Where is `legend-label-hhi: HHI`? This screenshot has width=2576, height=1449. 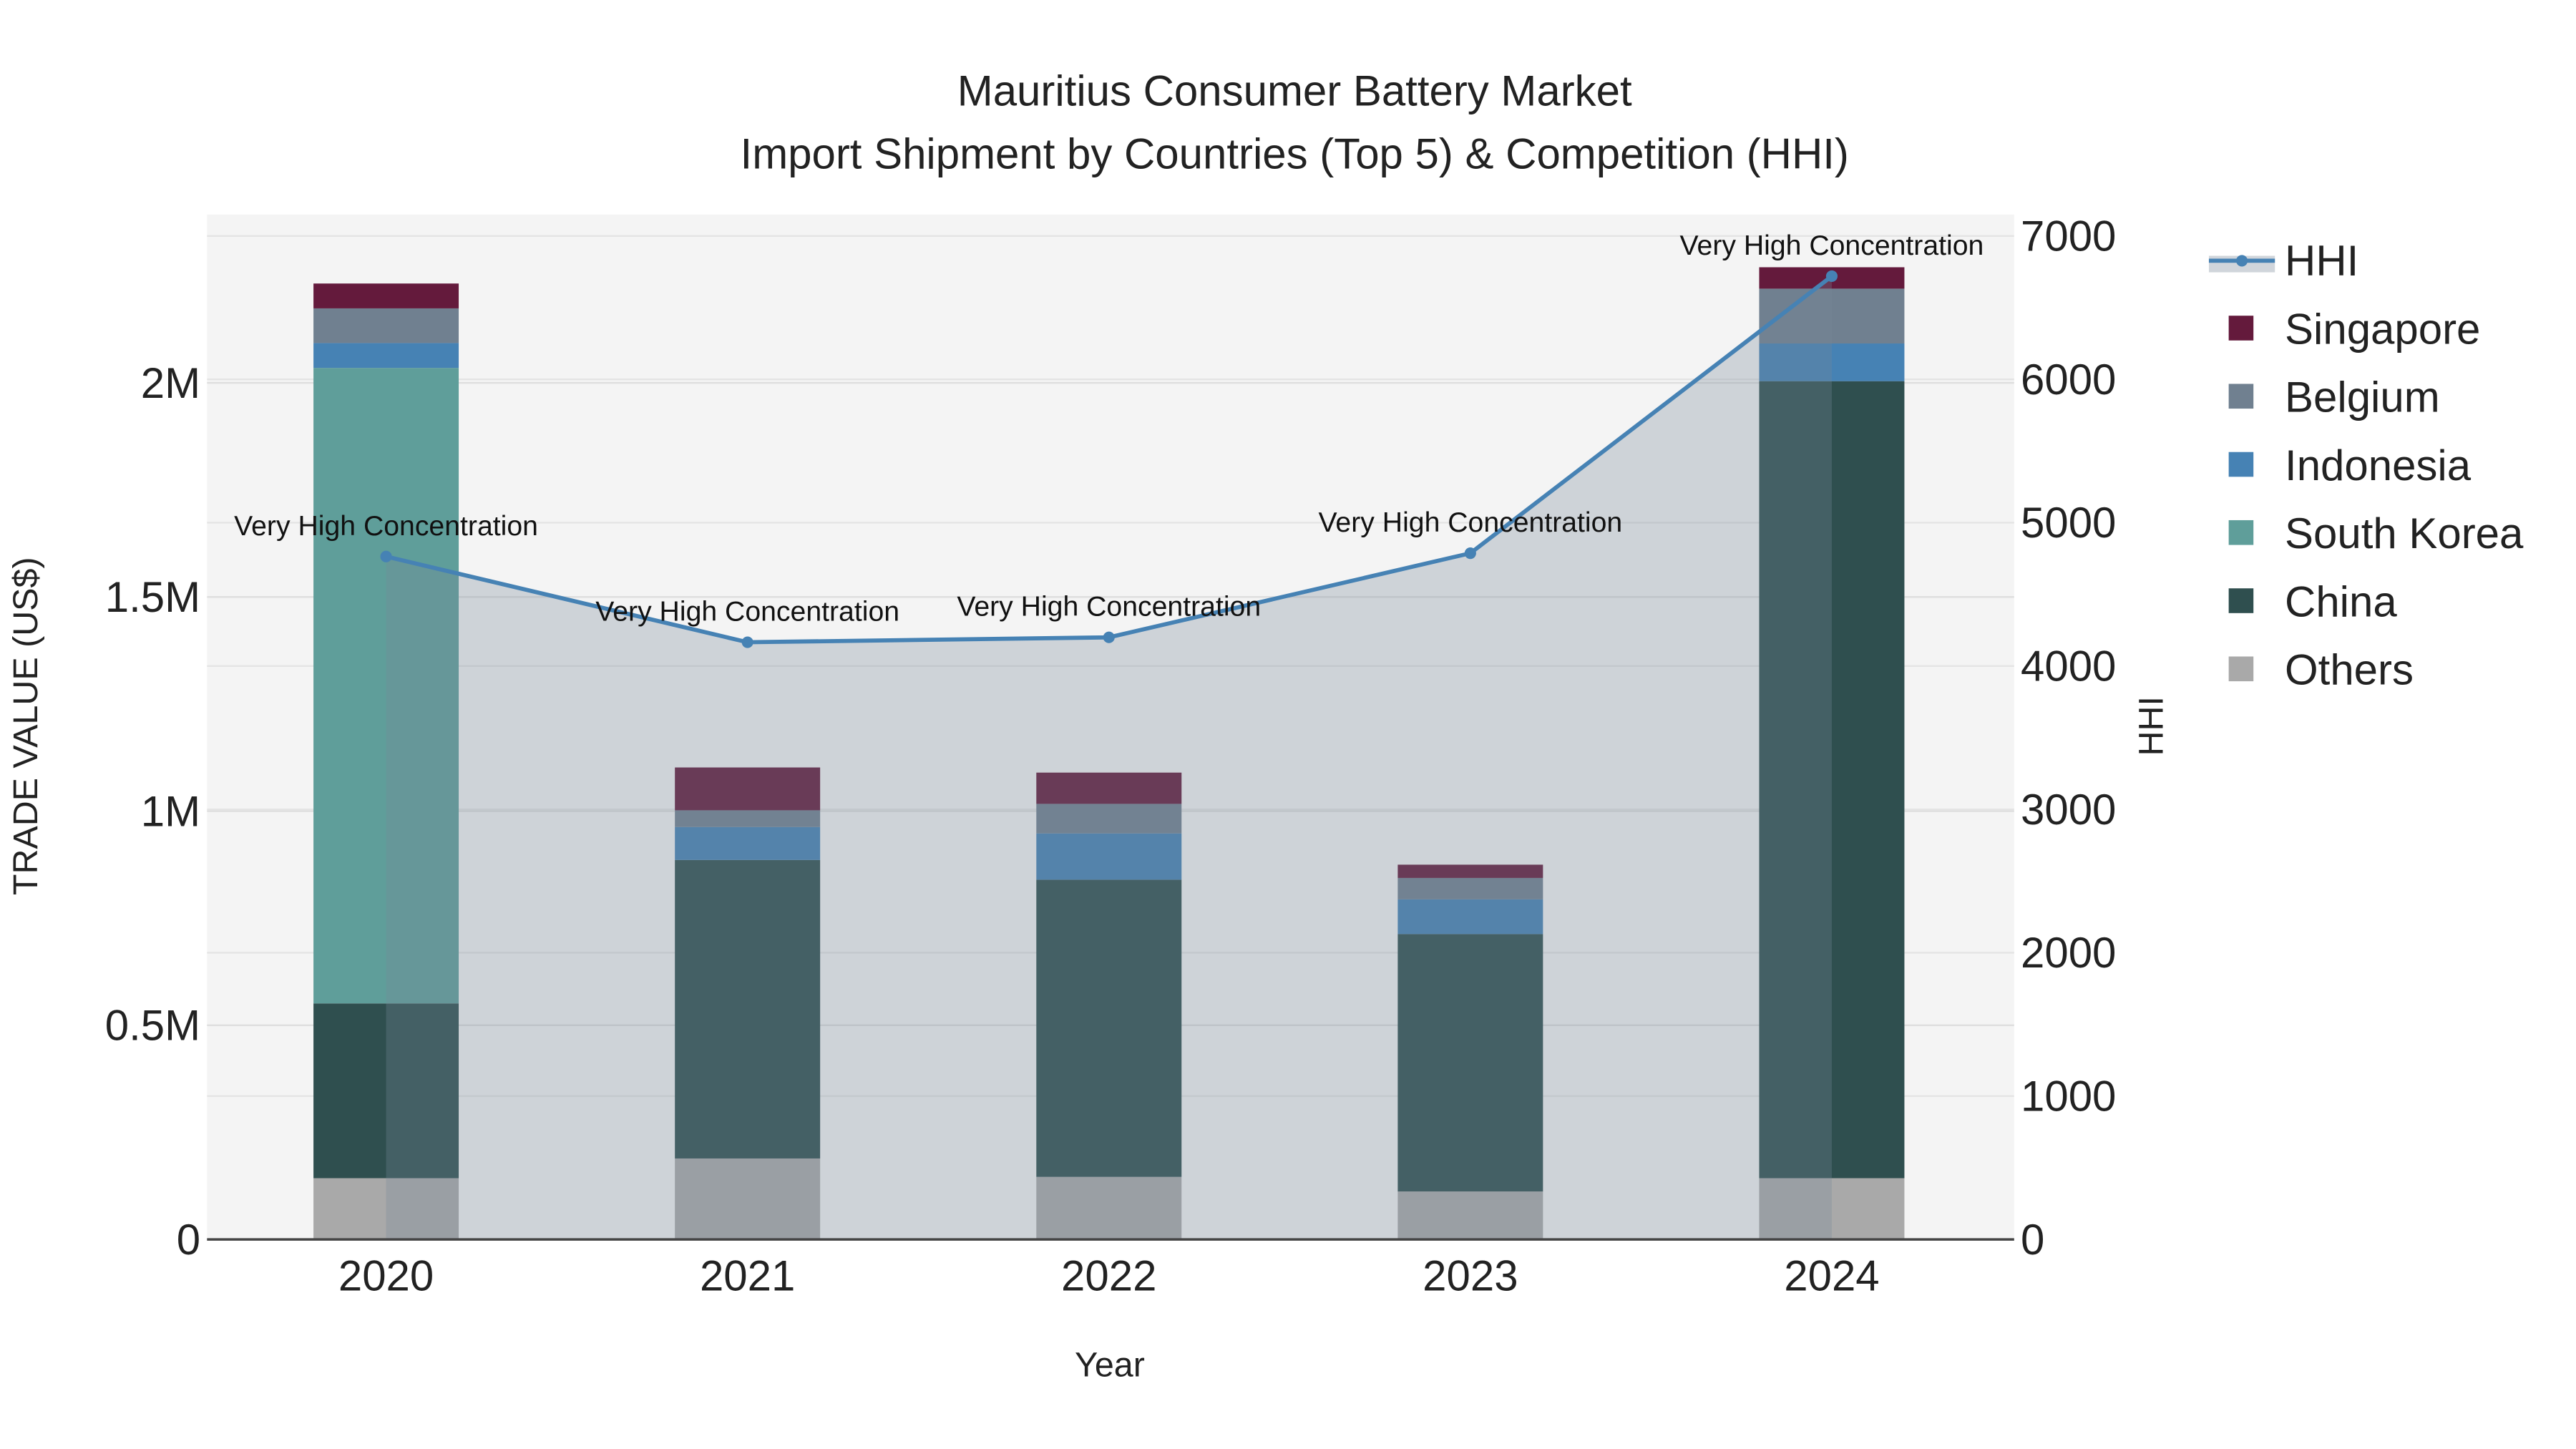 legend-label-hhi: HHI is located at coordinates (2321, 261).